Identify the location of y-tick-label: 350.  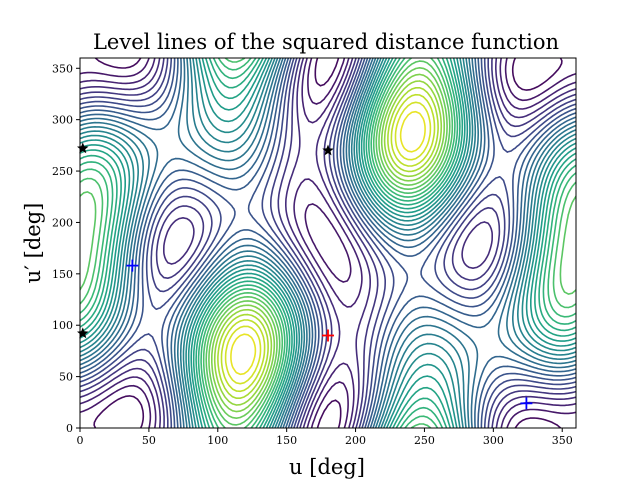
(62, 68).